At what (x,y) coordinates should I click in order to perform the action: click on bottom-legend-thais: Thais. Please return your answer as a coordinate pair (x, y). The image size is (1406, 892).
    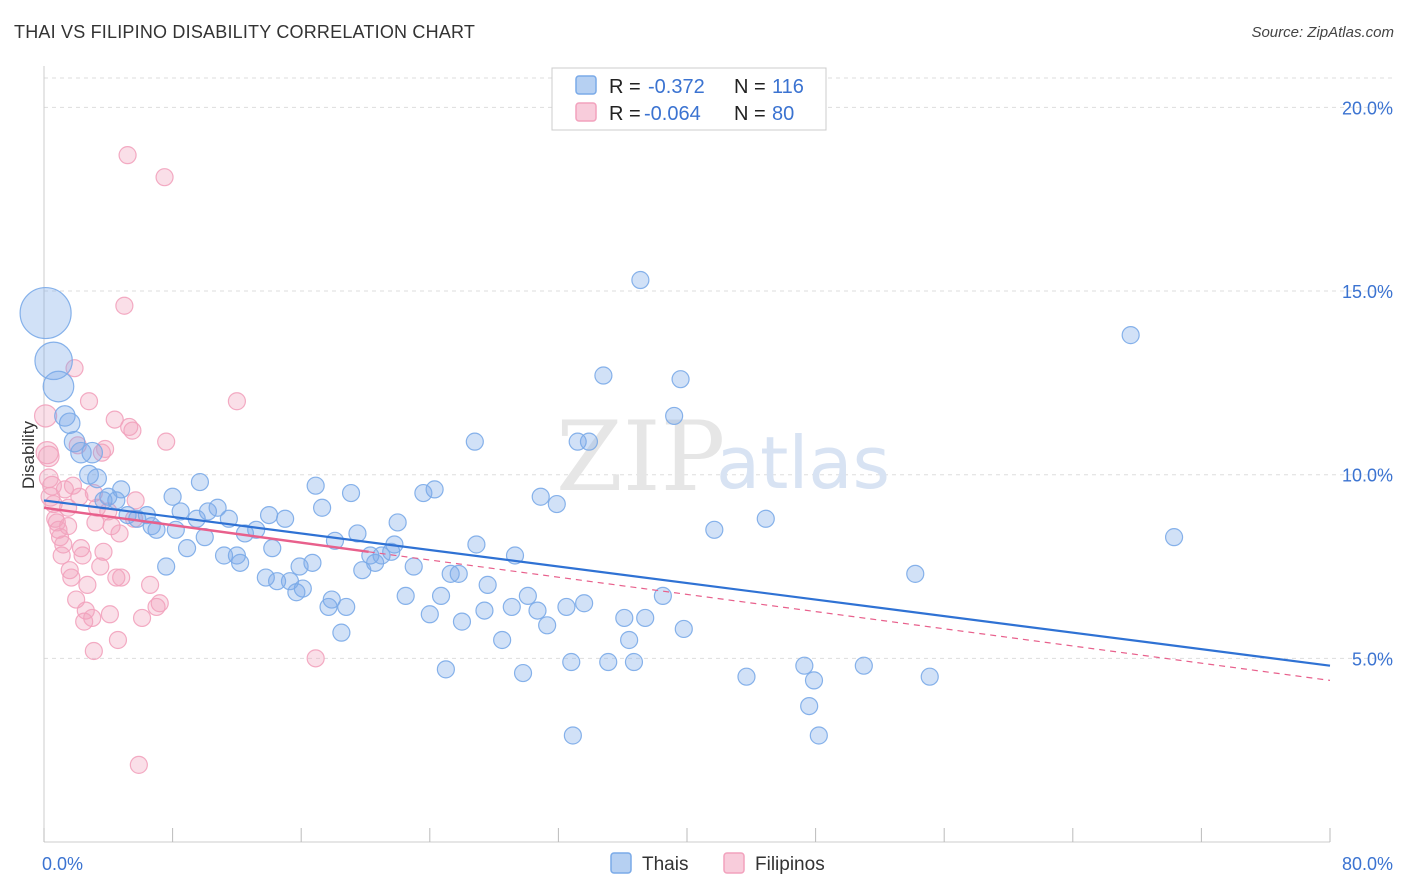
    Looking at the image, I should click on (665, 864).